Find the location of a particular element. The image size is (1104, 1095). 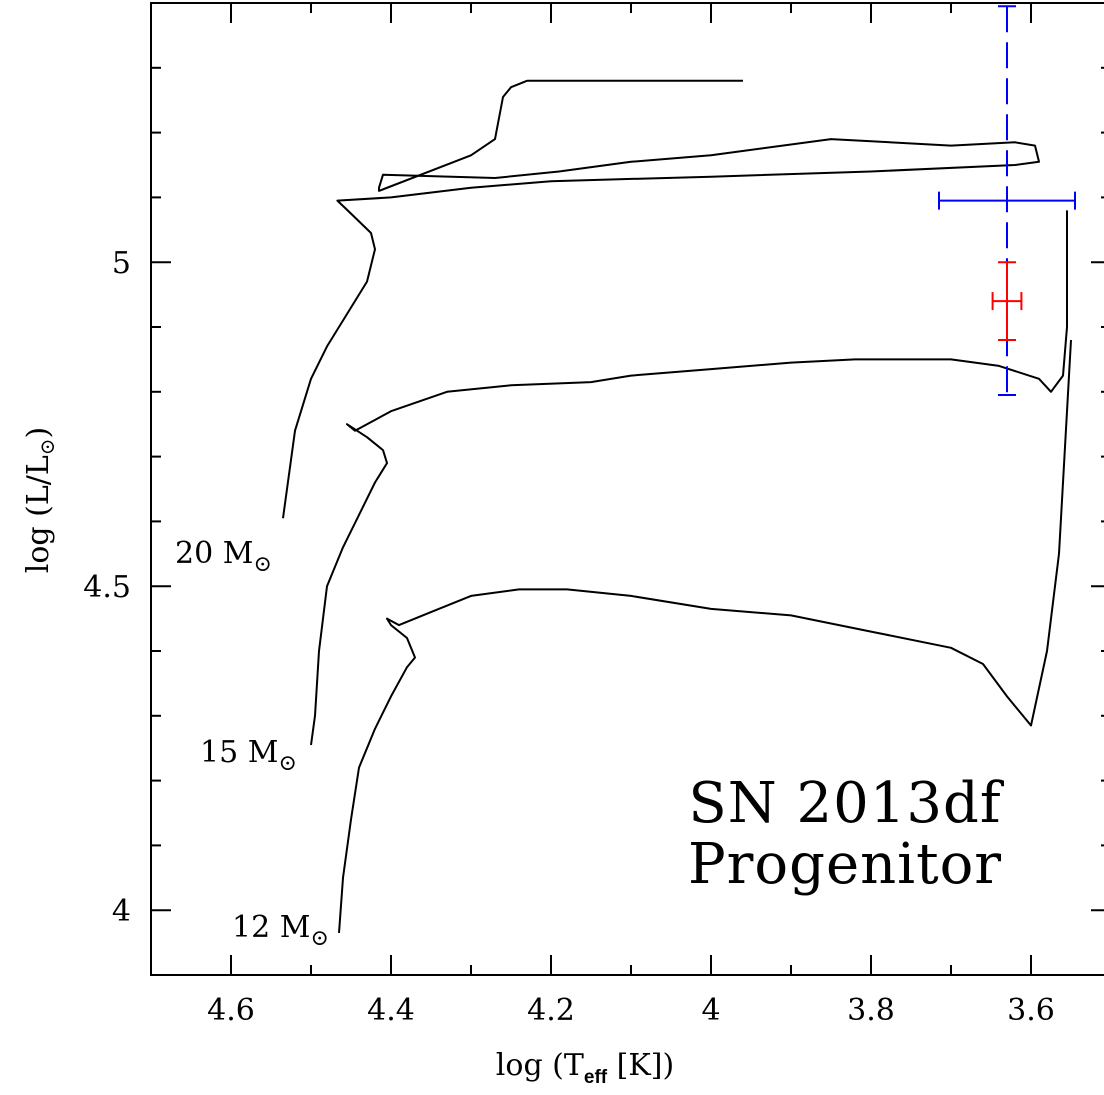

x-tick-label: 4.4 is located at coordinates (391, 1010).